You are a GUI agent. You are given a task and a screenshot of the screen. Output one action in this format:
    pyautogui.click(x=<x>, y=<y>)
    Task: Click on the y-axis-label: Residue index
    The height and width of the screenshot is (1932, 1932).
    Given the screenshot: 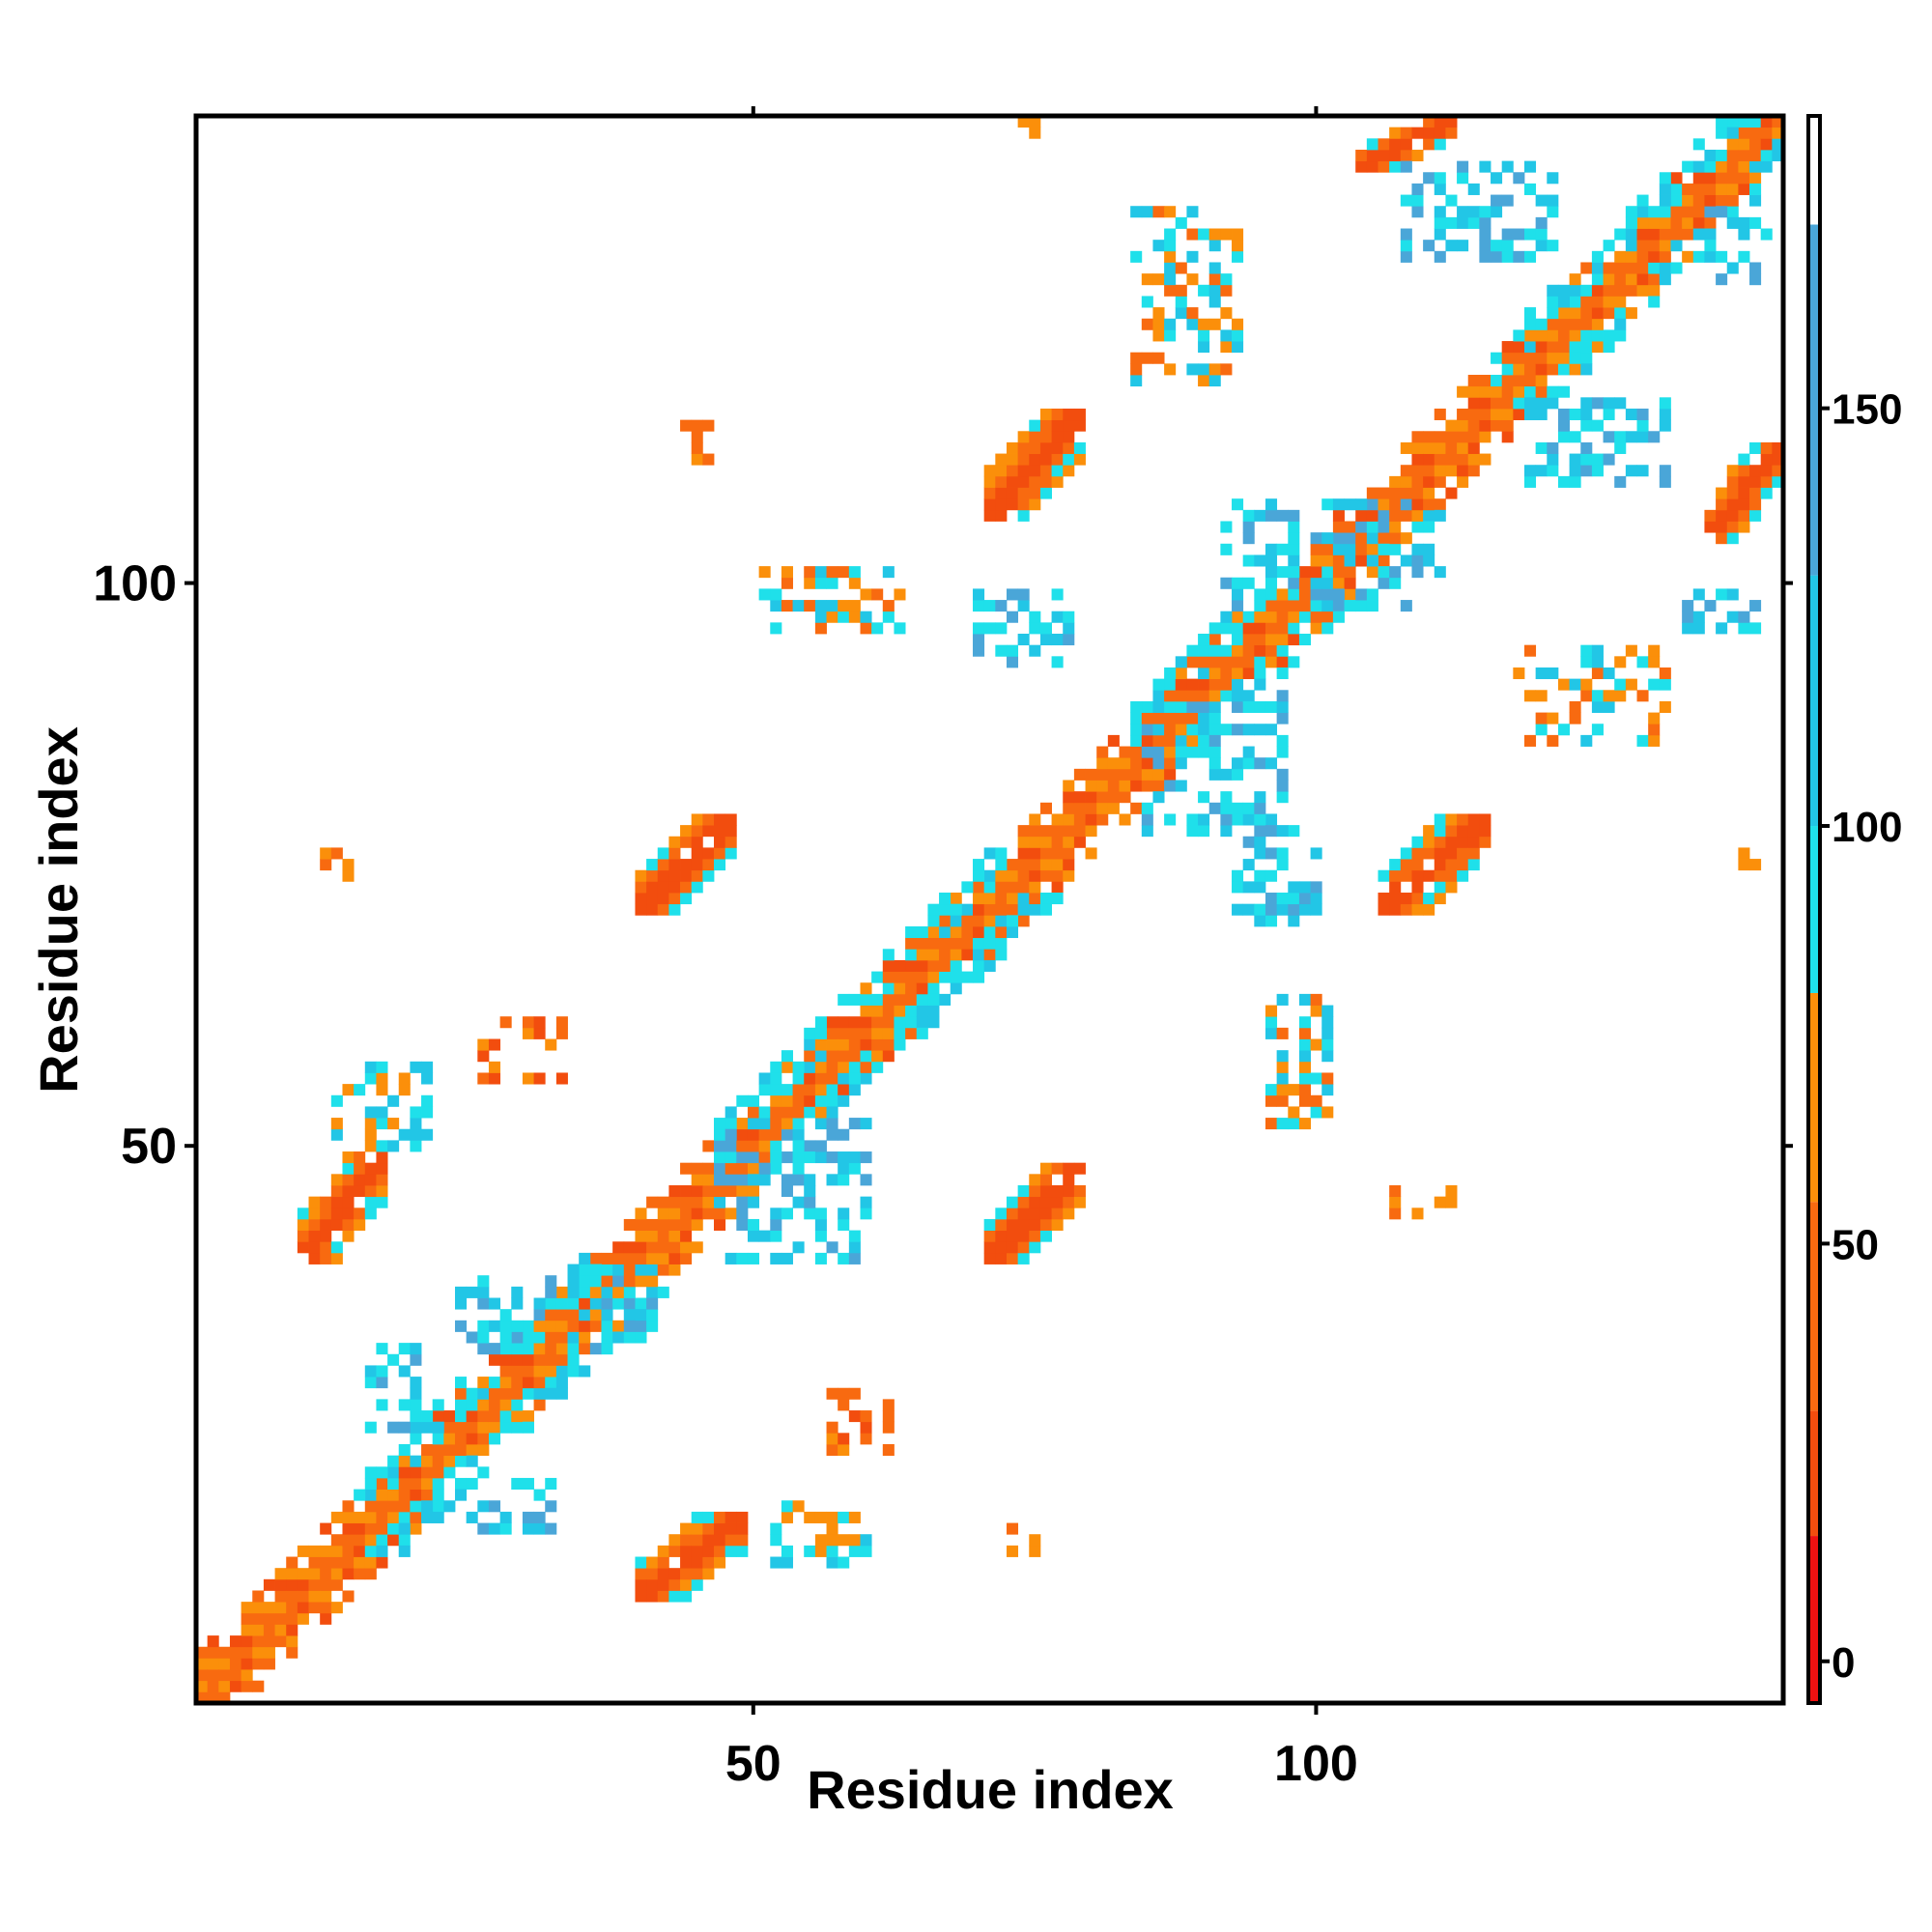 What is the action you would take?
    pyautogui.click(x=58, y=910)
    